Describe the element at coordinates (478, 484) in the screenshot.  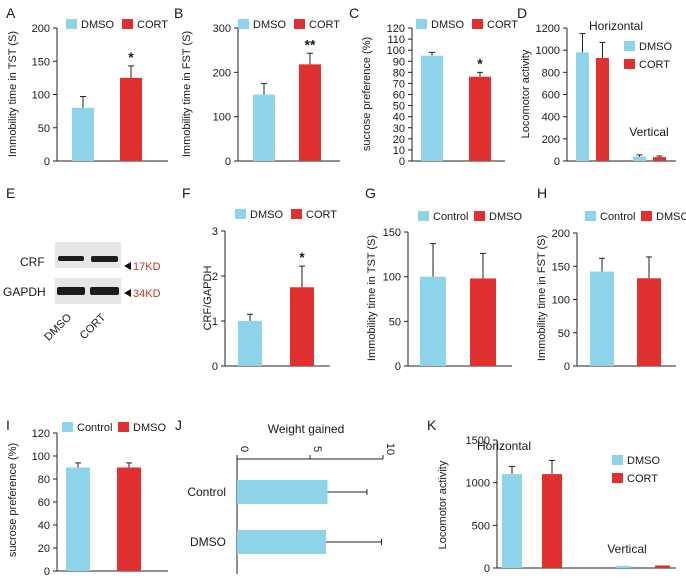
I see `y-tick-label: 1000` at that location.